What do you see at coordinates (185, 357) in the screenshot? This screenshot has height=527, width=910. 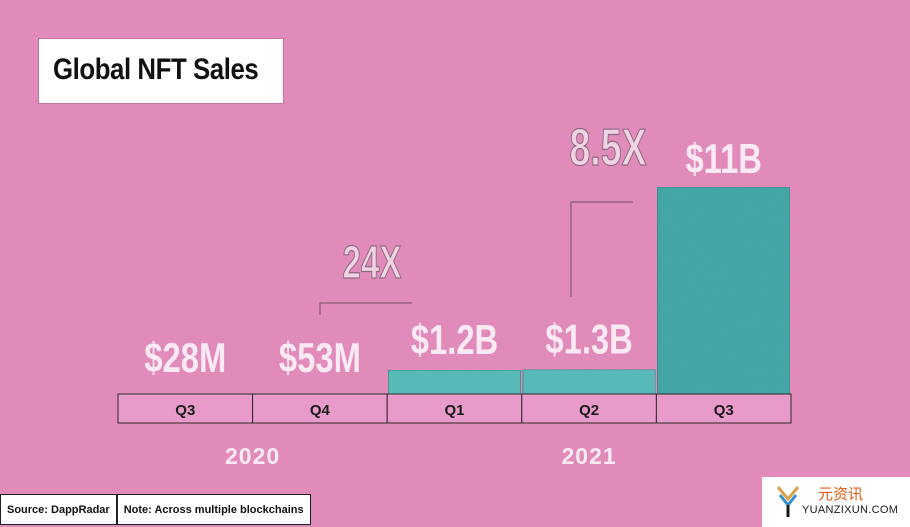 I see `bar-value-label: $28M` at bounding box center [185, 357].